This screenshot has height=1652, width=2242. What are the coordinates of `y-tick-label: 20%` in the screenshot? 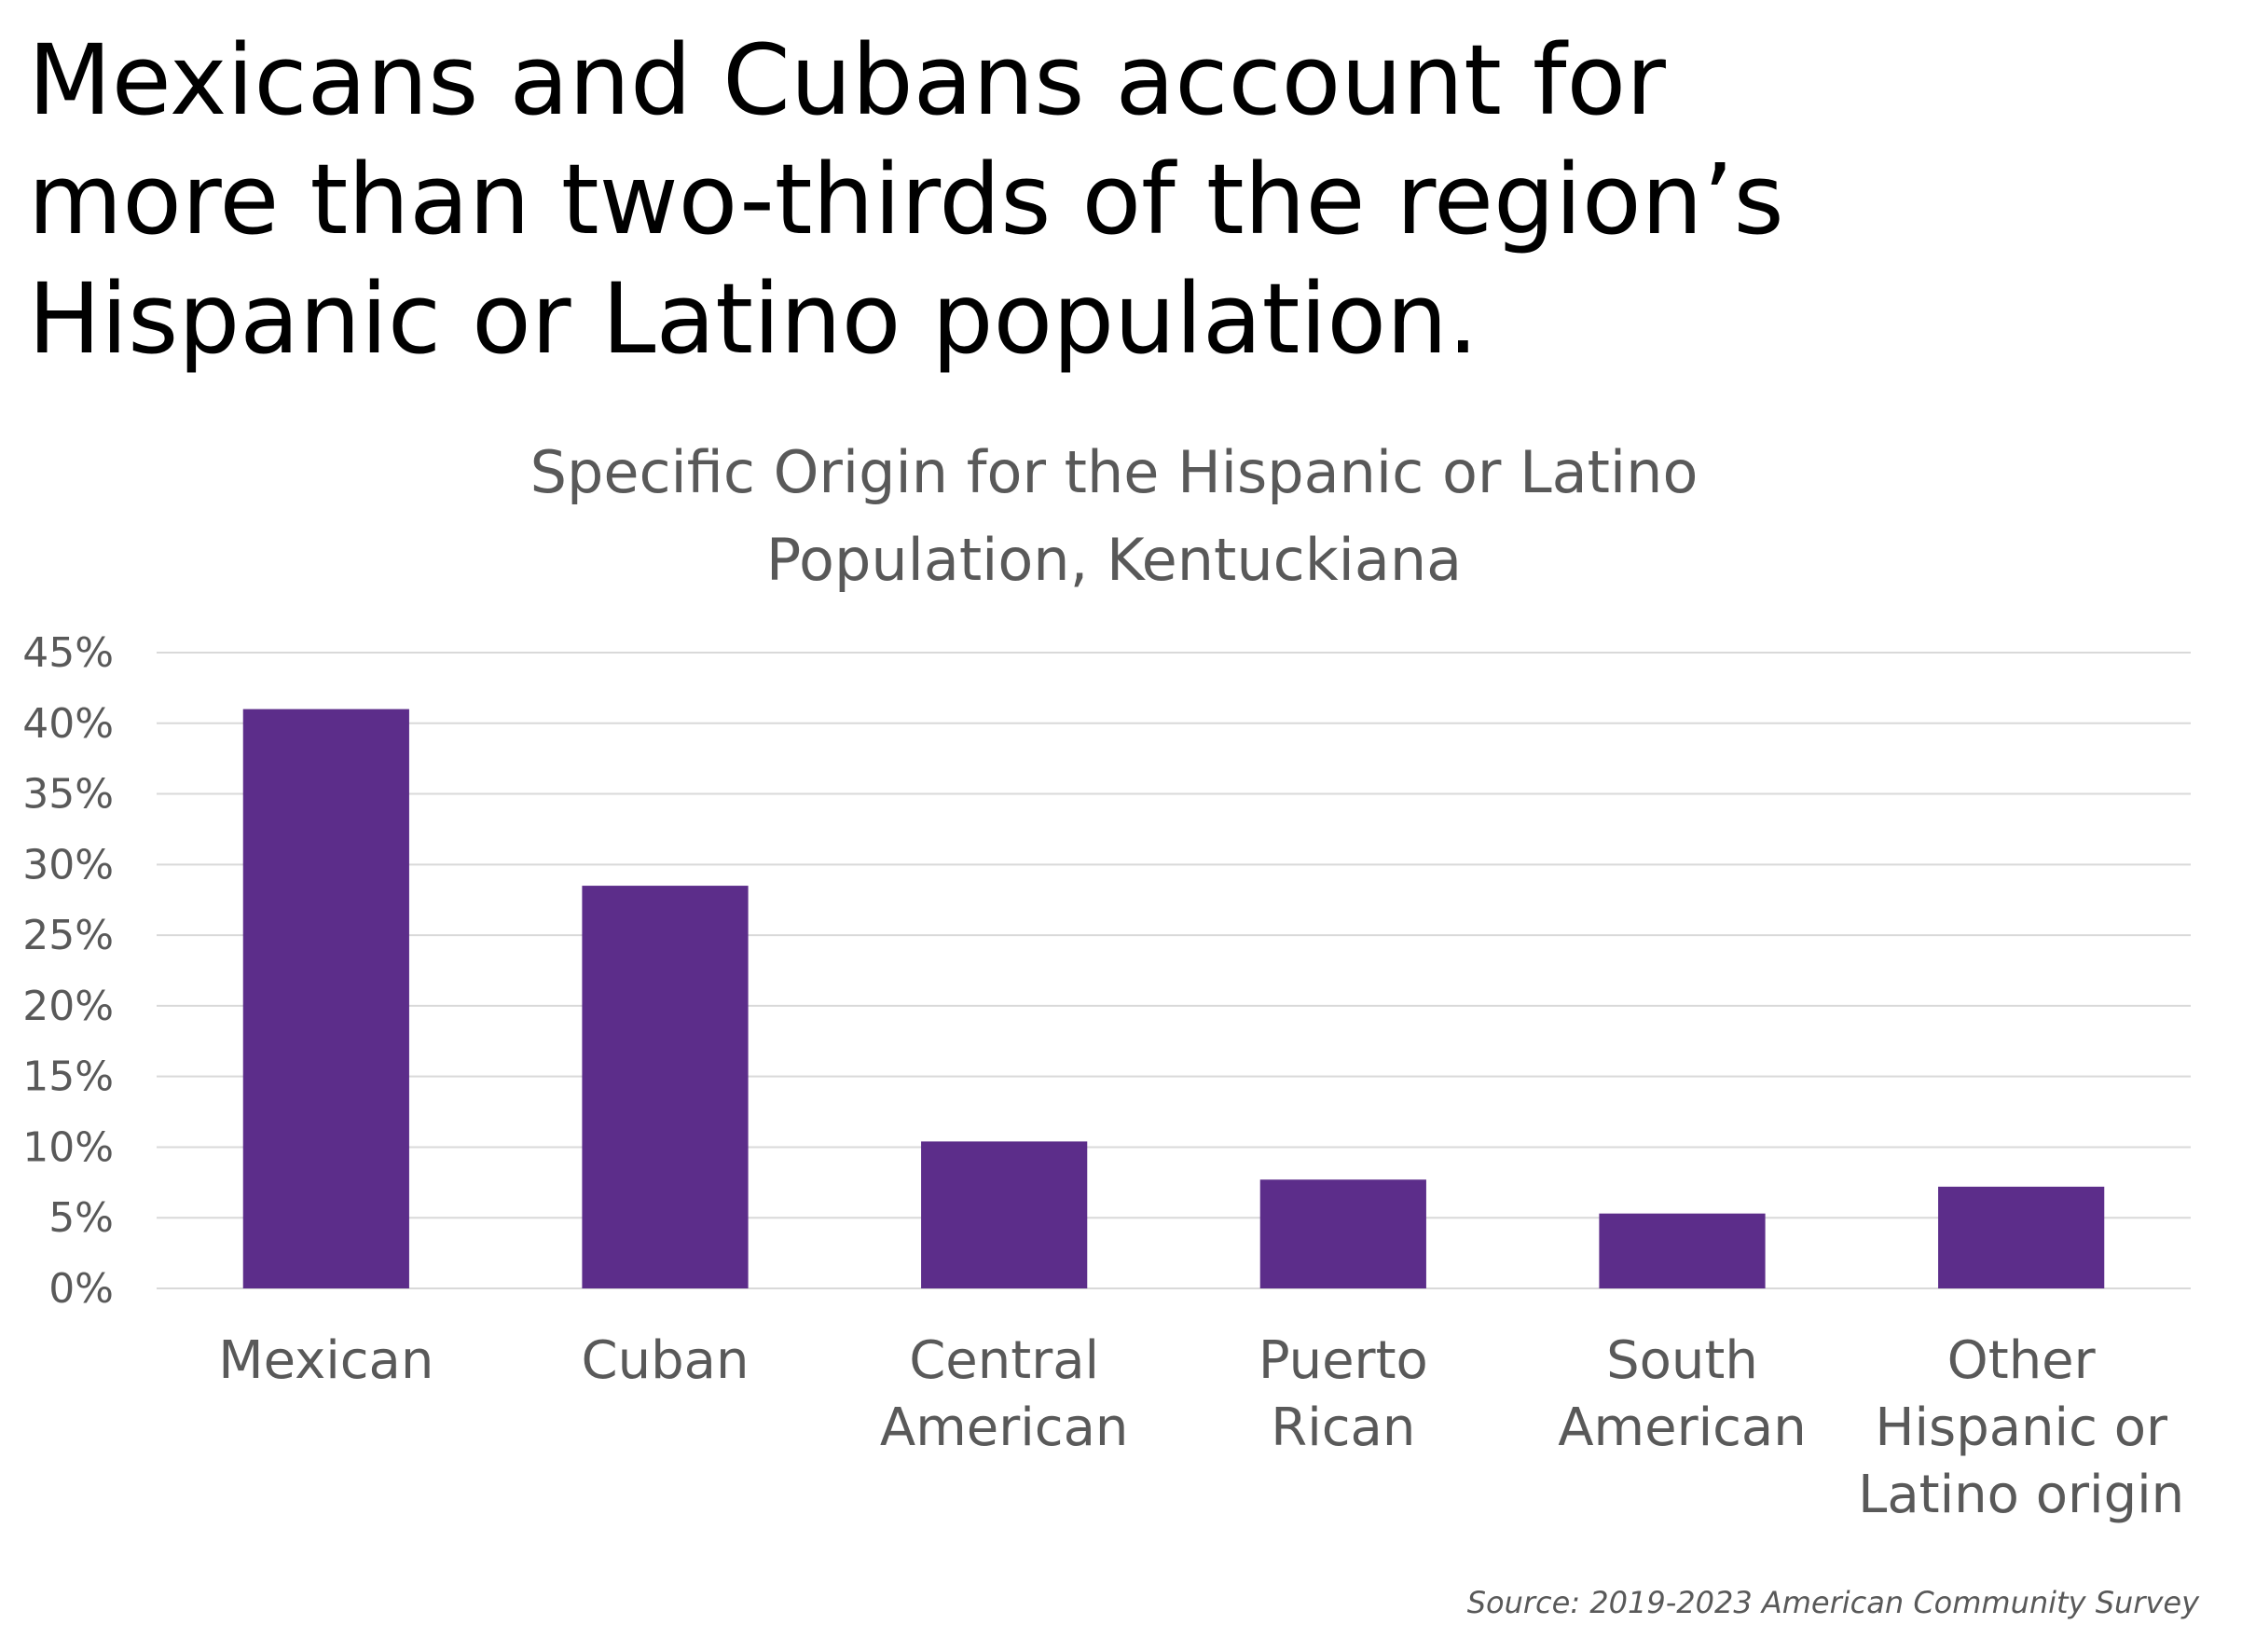 It's located at (68, 1007).